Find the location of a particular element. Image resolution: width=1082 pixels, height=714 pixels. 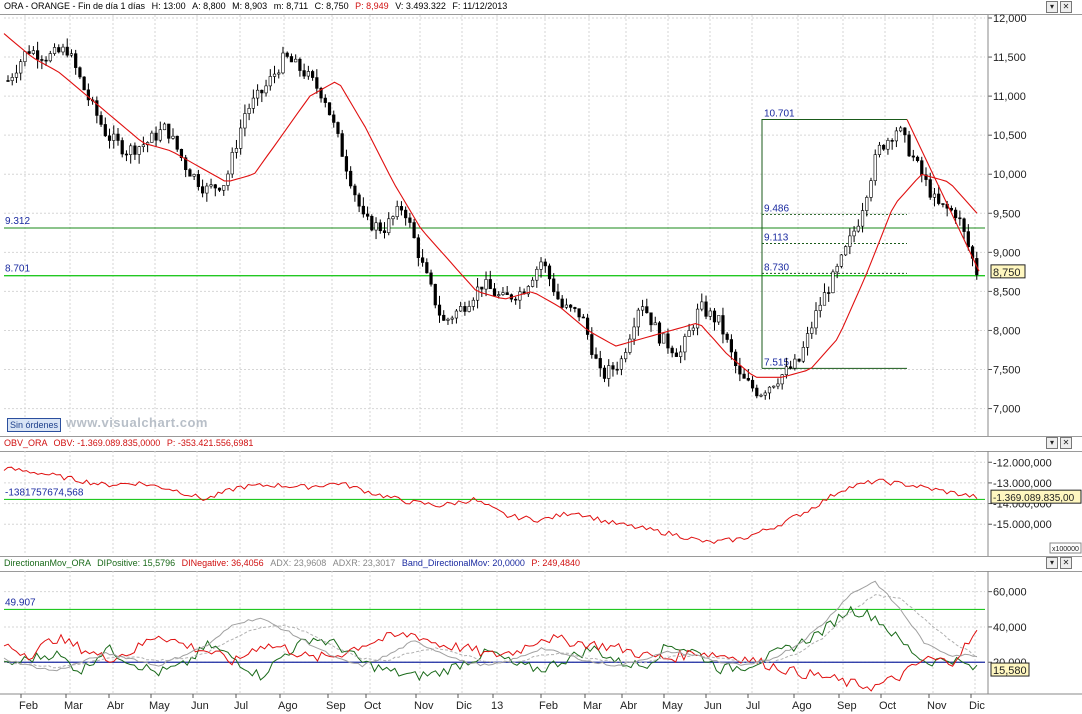

value-low: m: 8,711 is located at coordinates (291, 6).